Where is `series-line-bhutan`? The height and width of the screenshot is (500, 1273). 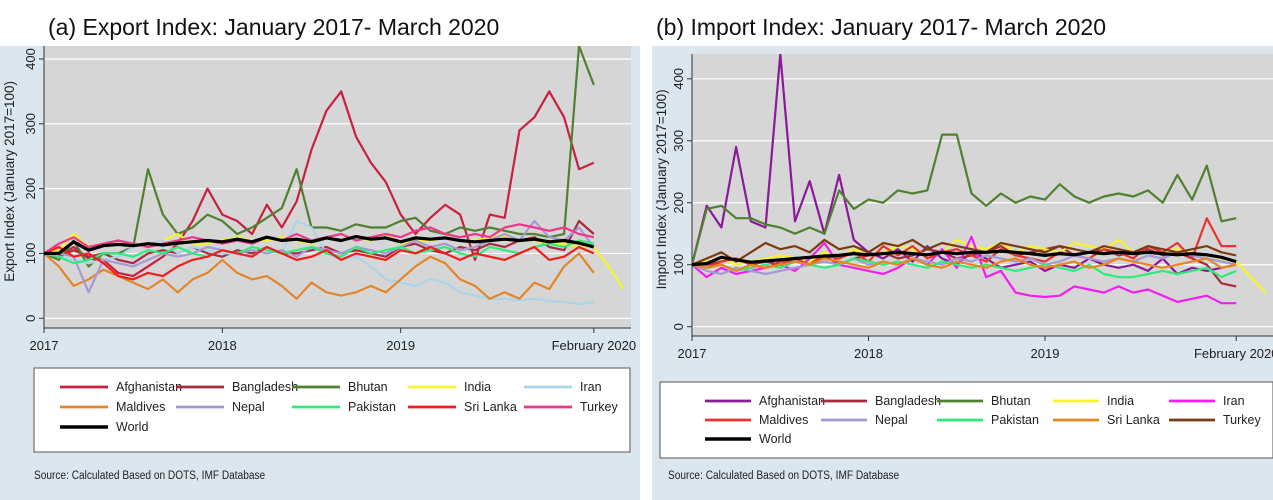
series-line-bhutan is located at coordinates (964, 199).